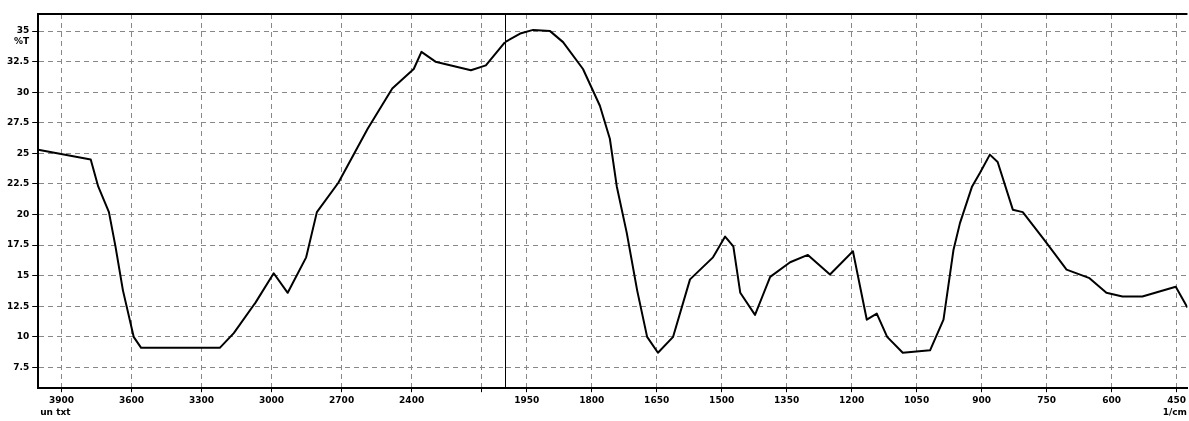 This screenshot has height=421, width=1189. Describe the element at coordinates (18, 183) in the screenshot. I see `y-tick-label: 22.5` at that location.